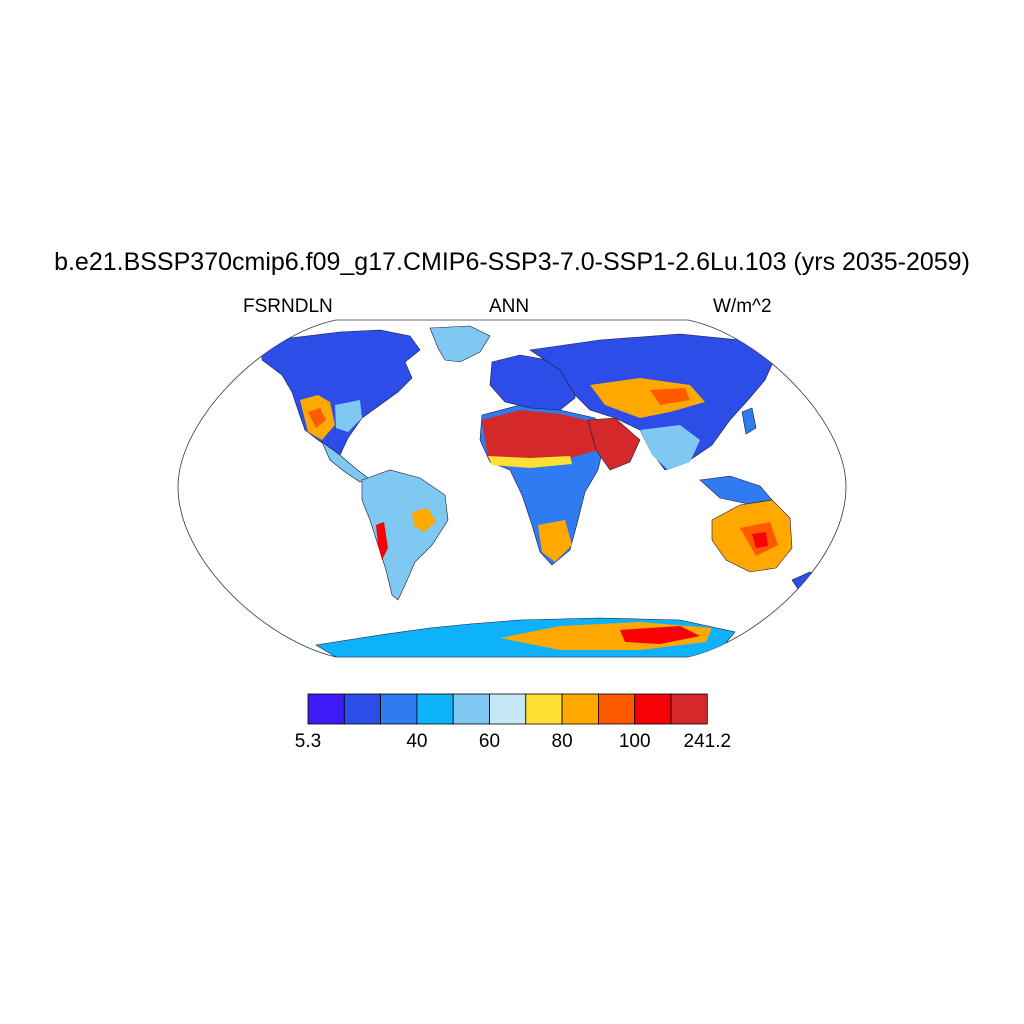 This screenshot has width=1024, height=1024. I want to click on japan, so click(749, 421).